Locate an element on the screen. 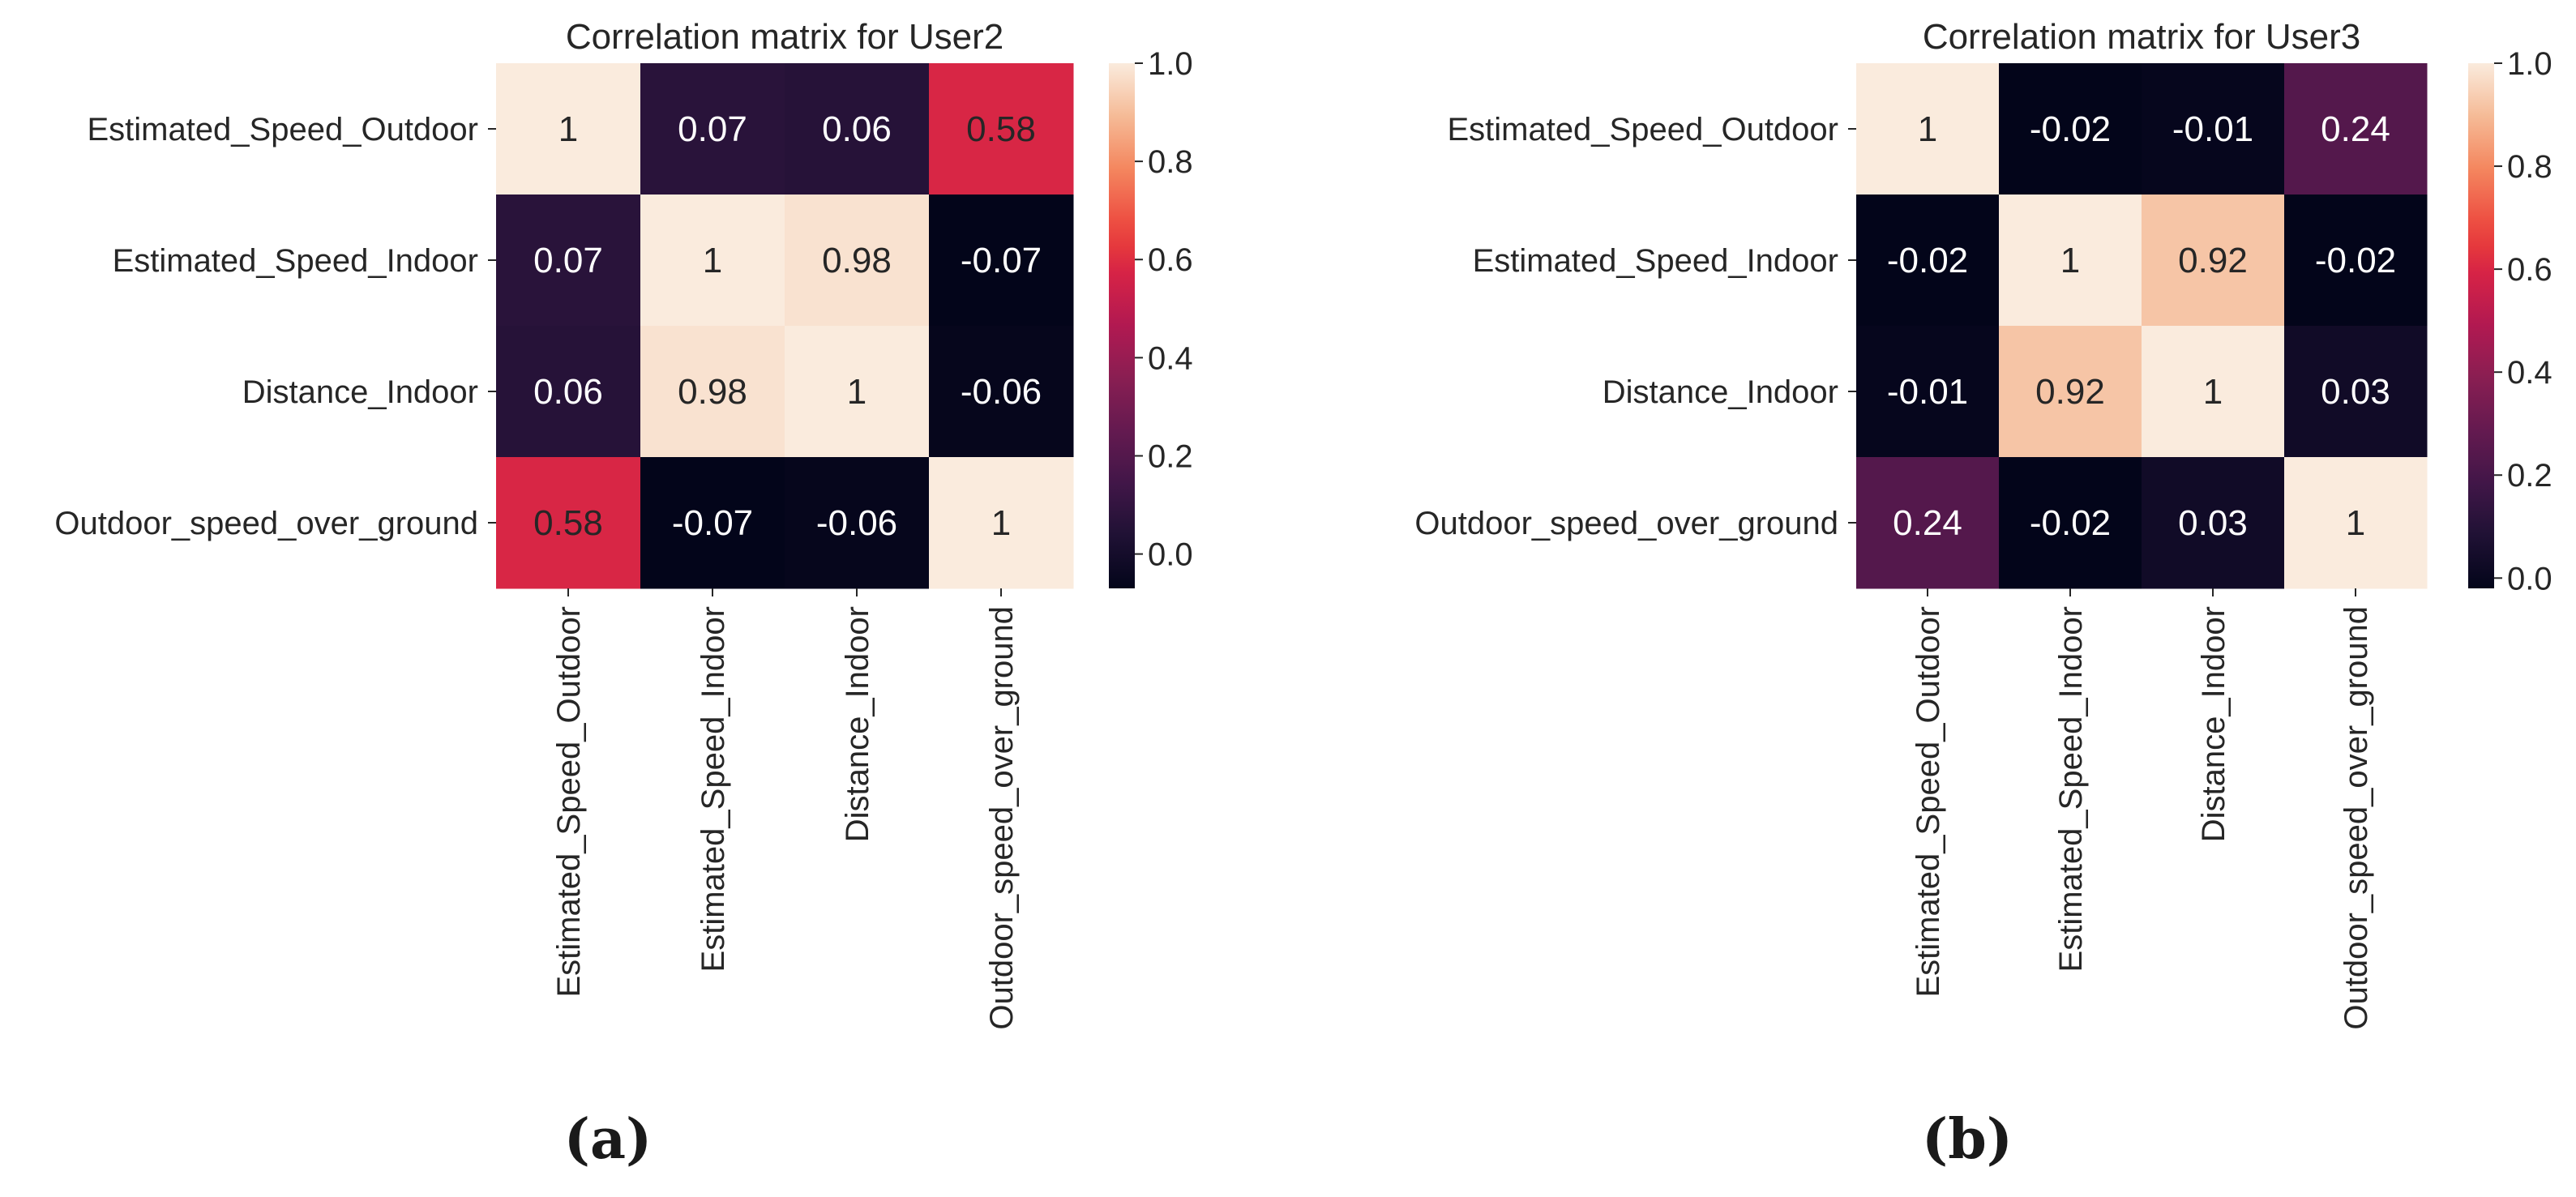 The height and width of the screenshot is (1197, 2576). panel-label-b: (b) is located at coordinates (1967, 1139).